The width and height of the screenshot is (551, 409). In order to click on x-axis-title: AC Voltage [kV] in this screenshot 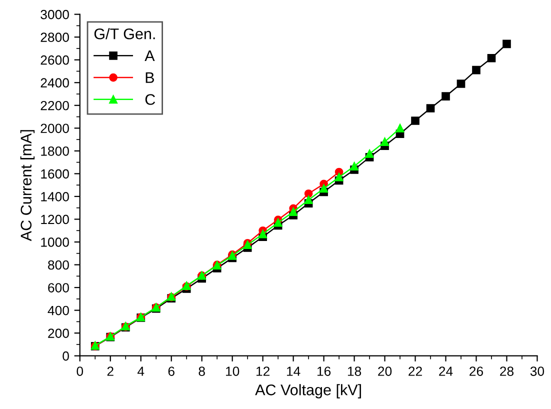, I will do `click(308, 391)`.